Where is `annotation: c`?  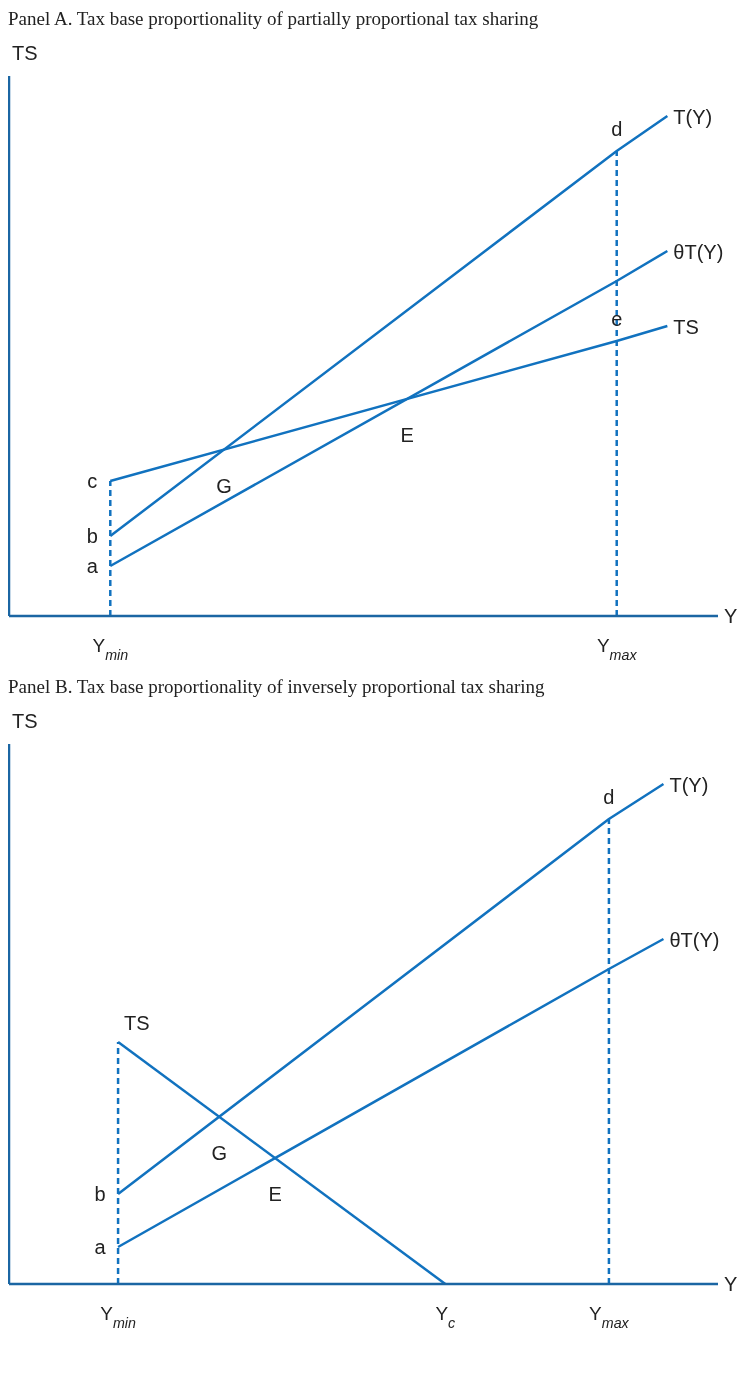 annotation: c is located at coordinates (92, 481).